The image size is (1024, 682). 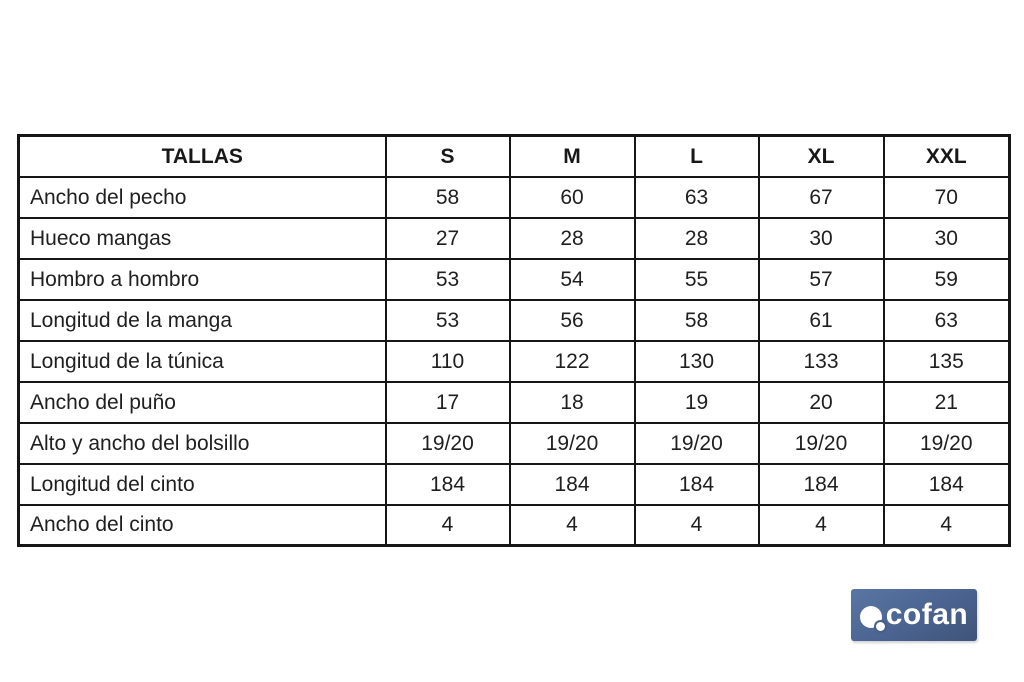 I want to click on cell: 21, so click(x=946, y=402).